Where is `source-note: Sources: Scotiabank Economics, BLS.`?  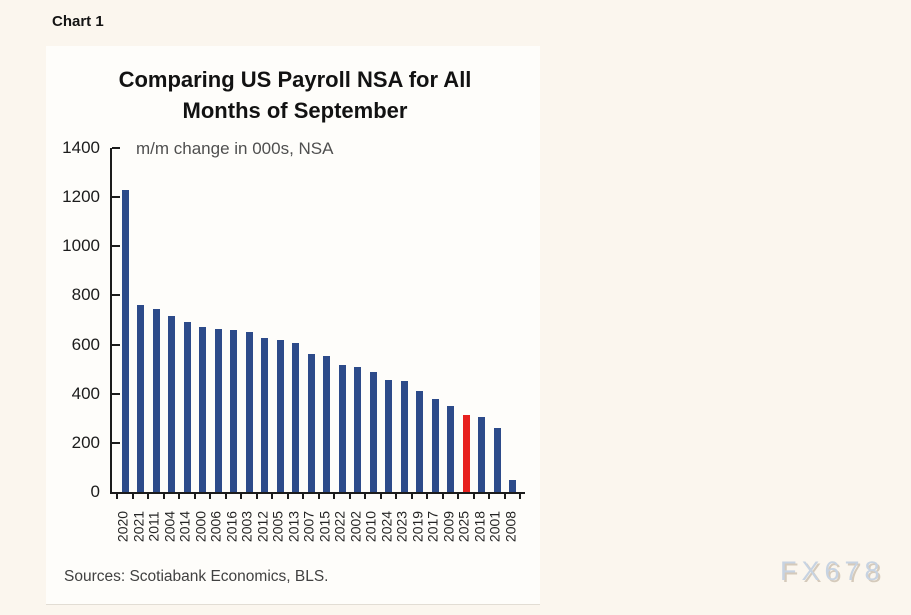
source-note: Sources: Scotiabank Economics, BLS. is located at coordinates (196, 576).